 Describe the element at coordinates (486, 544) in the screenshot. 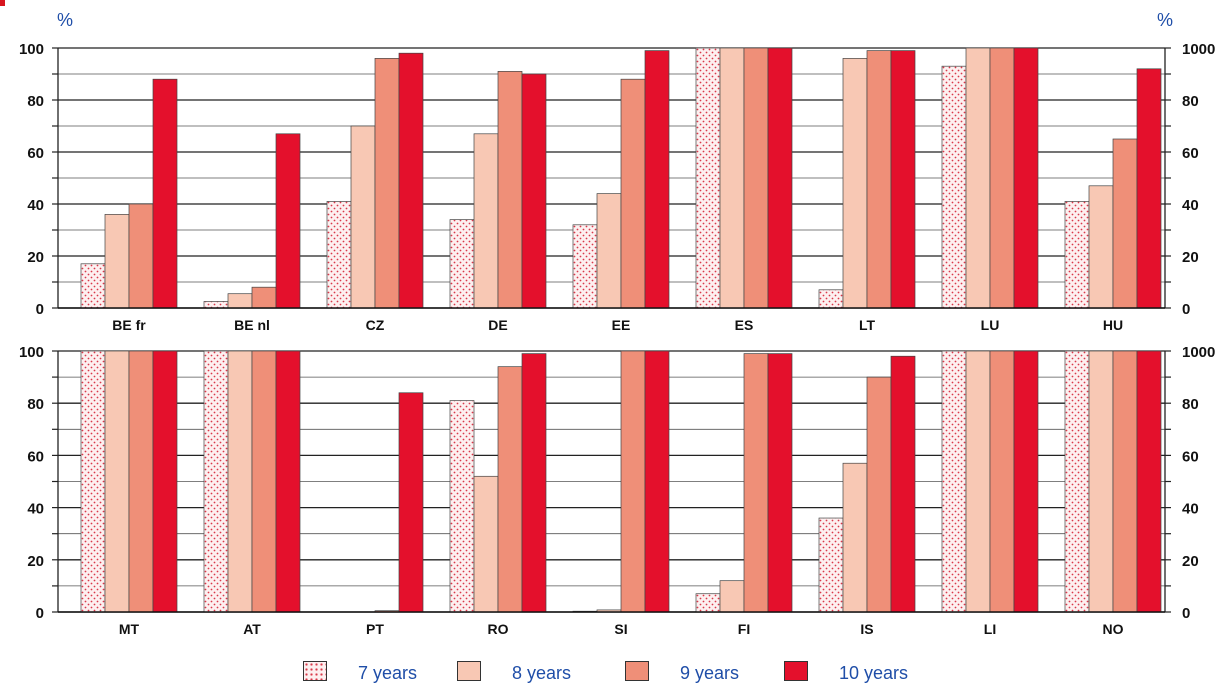

I see `bar-ro-8-years` at that location.